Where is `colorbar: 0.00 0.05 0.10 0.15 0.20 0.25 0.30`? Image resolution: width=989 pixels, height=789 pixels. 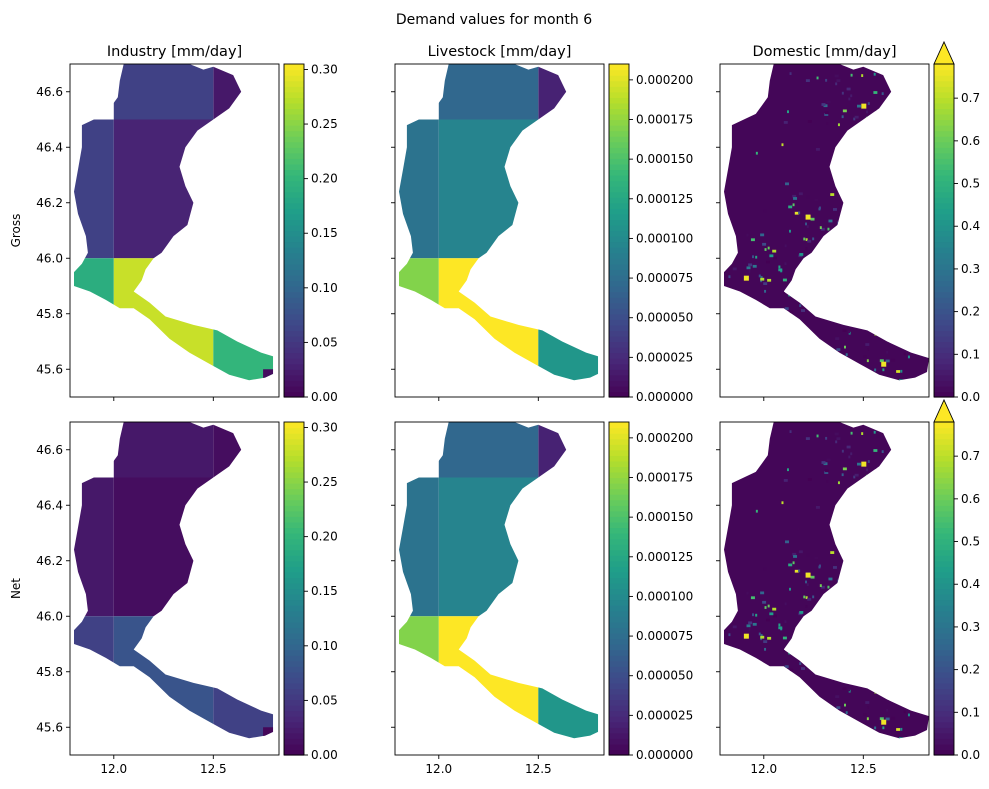 colorbar: 0.00 0.05 0.10 0.15 0.20 0.25 0.30 is located at coordinates (310, 233).